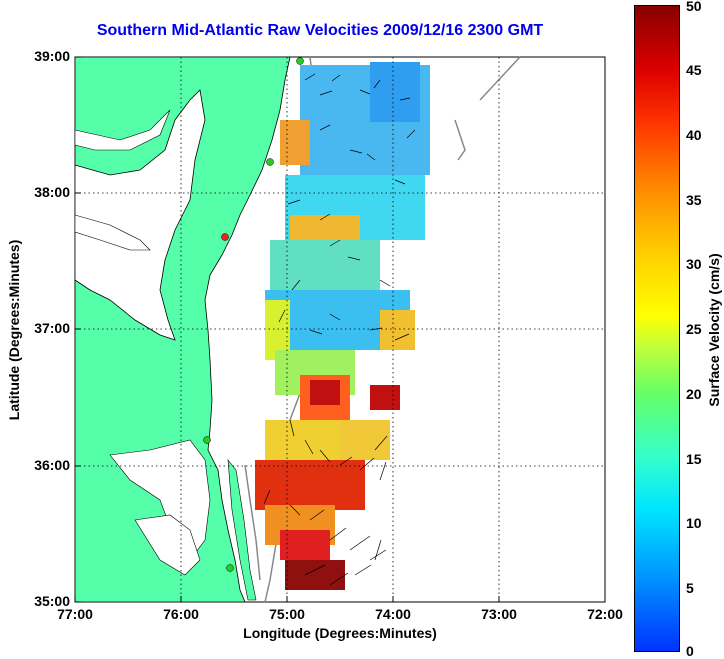 The image size is (724, 659). I want to click on colorbar-tick-label: 50, so click(694, 7).